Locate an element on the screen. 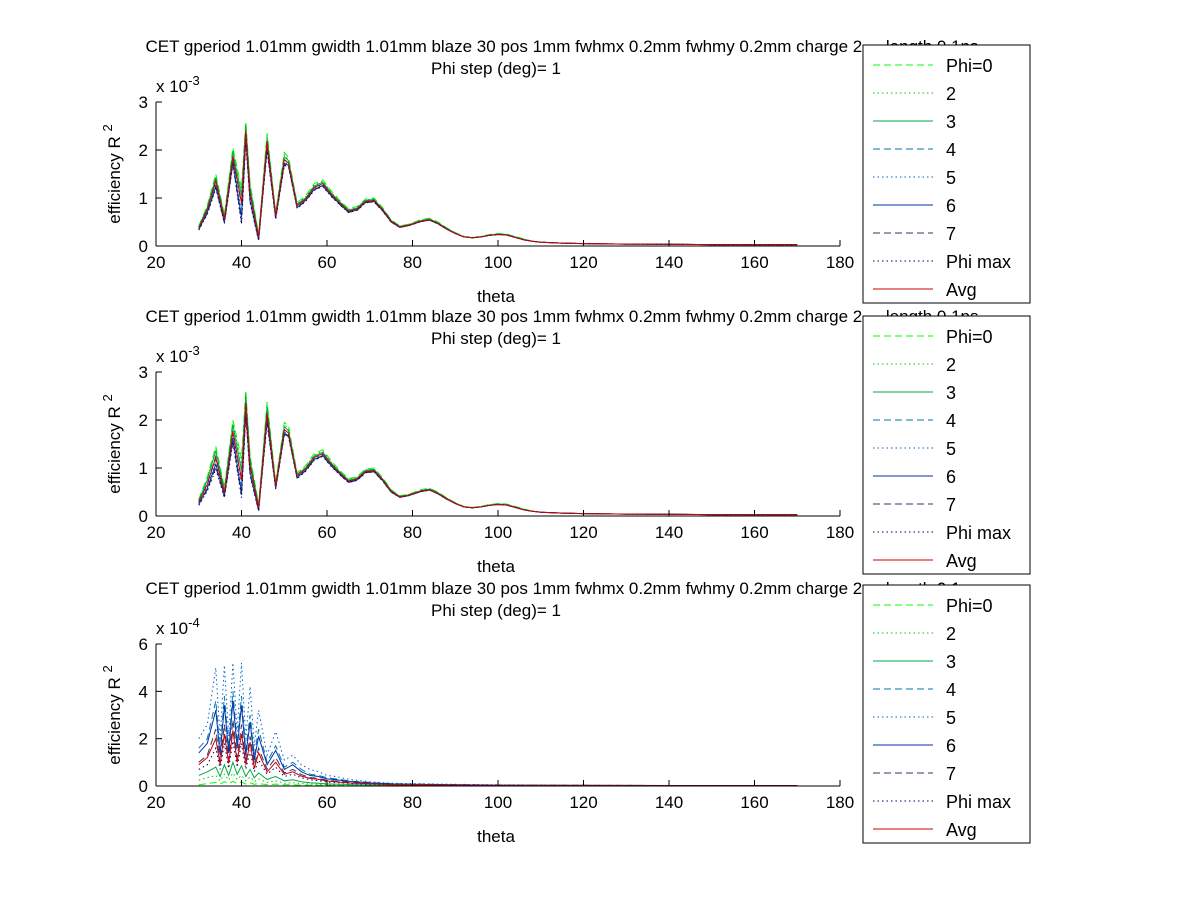 This screenshot has height=901, width=1200. y-tick-label: 6 is located at coordinates (143, 644).